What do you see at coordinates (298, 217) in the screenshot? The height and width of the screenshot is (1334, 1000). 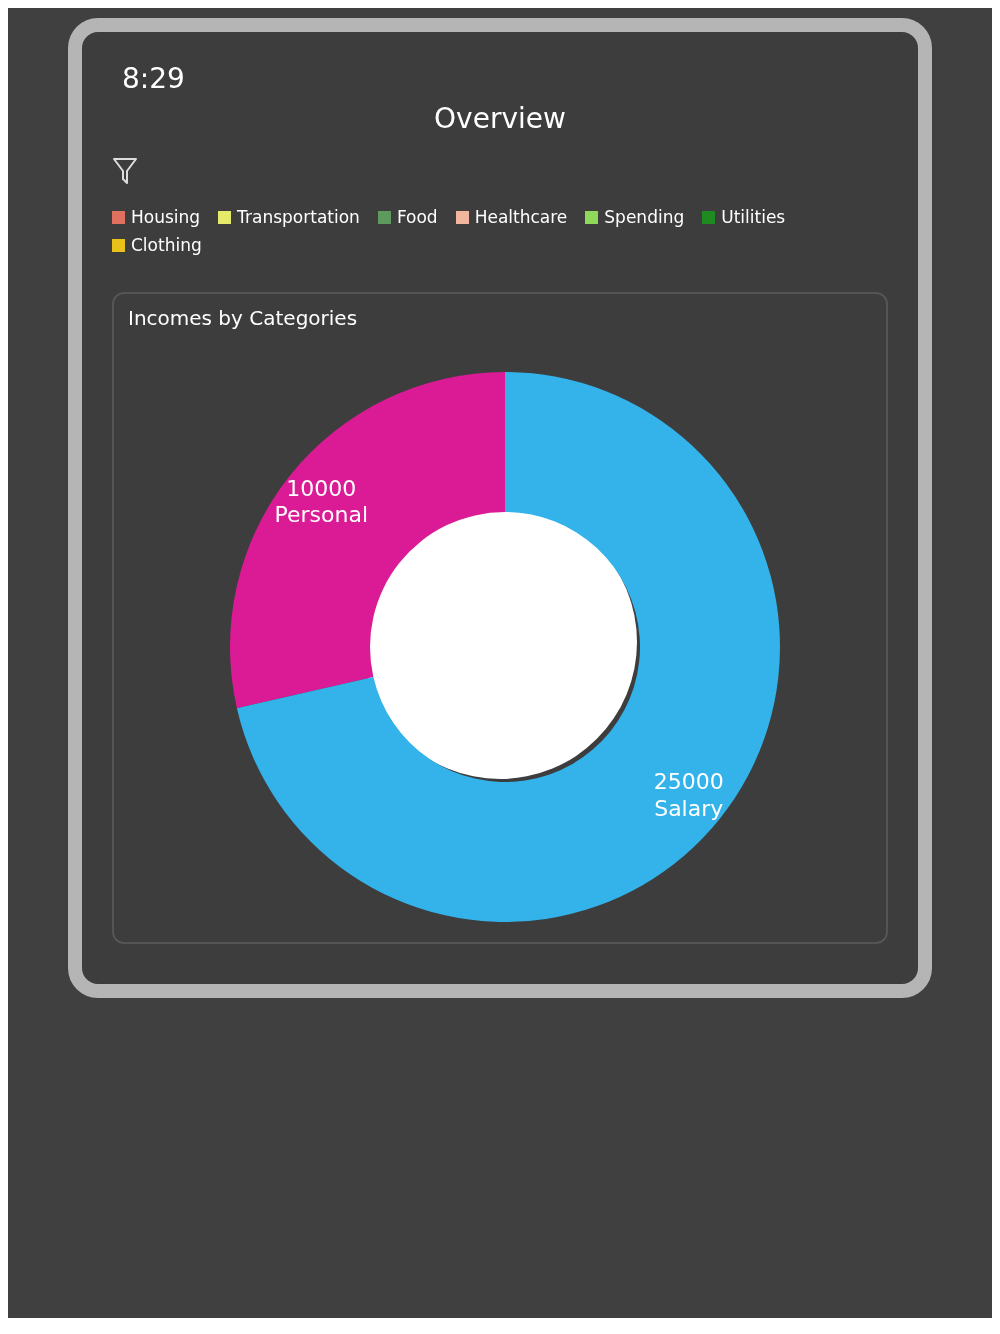 I see `category-label: Transportation` at bounding box center [298, 217].